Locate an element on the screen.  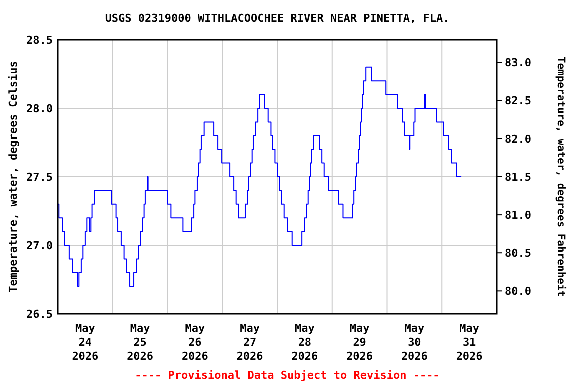
y2-tick-label: 81.0 is located at coordinates (518, 215).